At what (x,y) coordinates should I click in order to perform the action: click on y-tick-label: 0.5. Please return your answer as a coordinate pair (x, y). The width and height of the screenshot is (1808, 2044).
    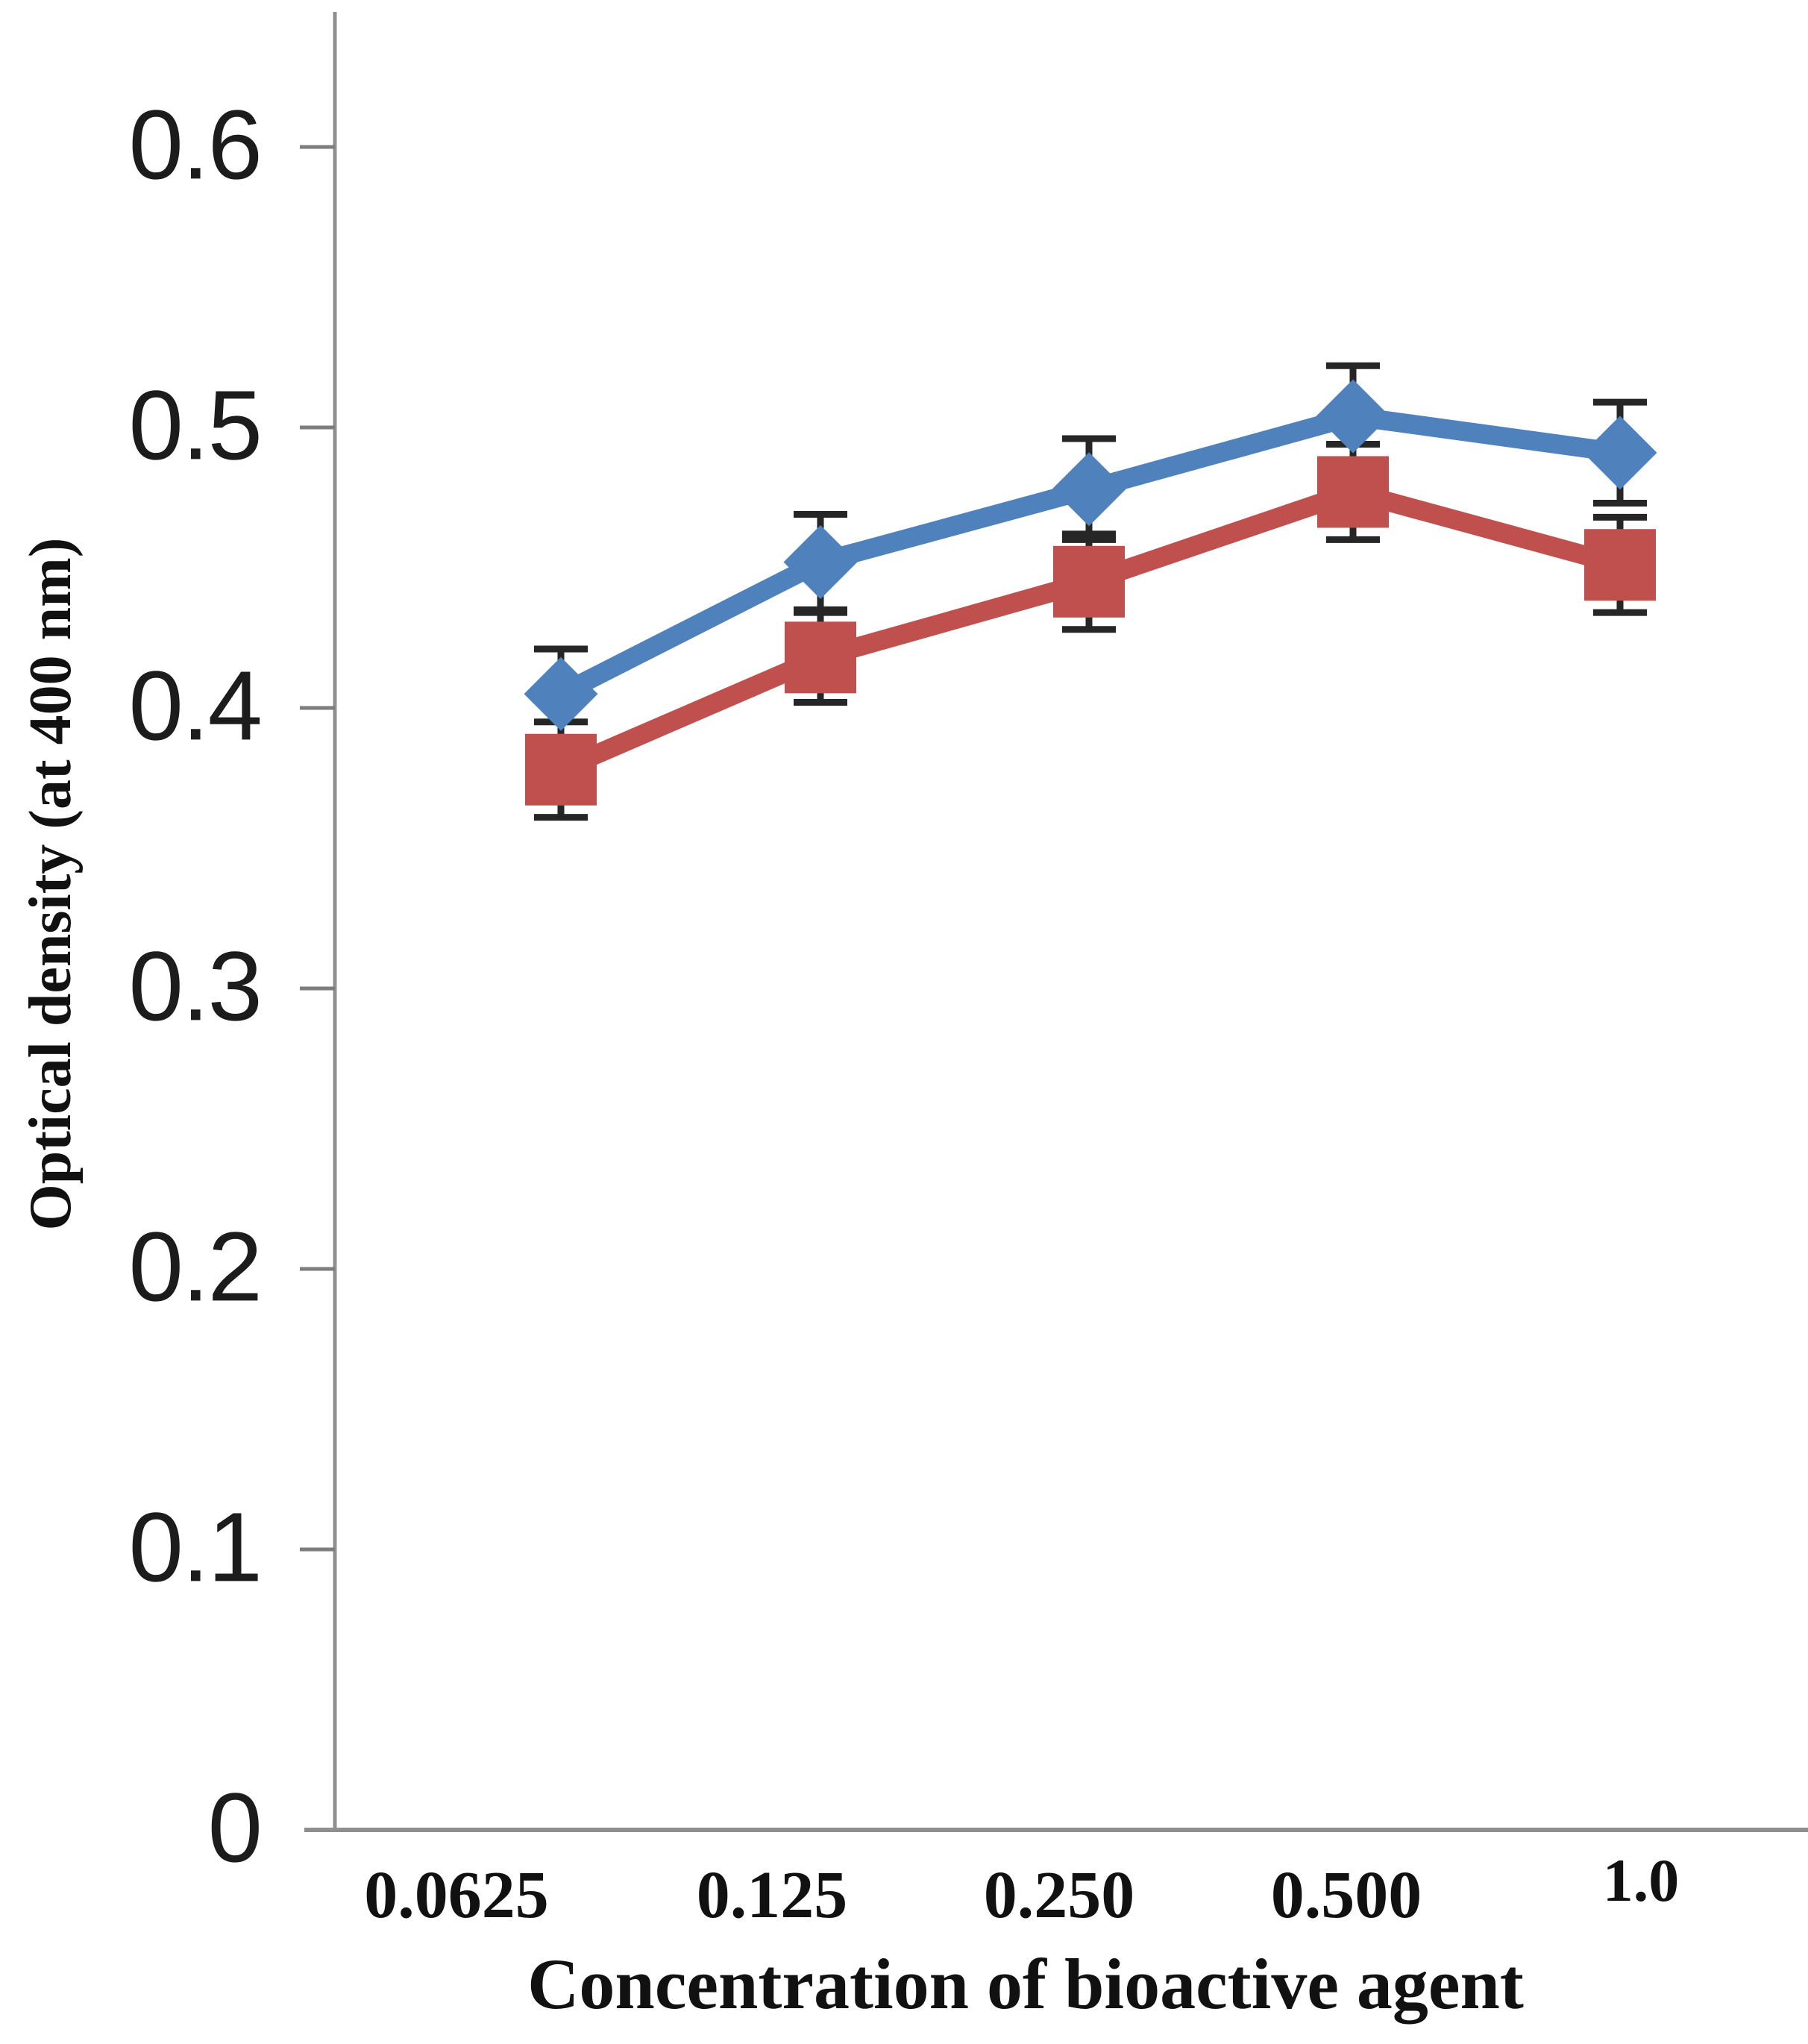
    Looking at the image, I should click on (195, 425).